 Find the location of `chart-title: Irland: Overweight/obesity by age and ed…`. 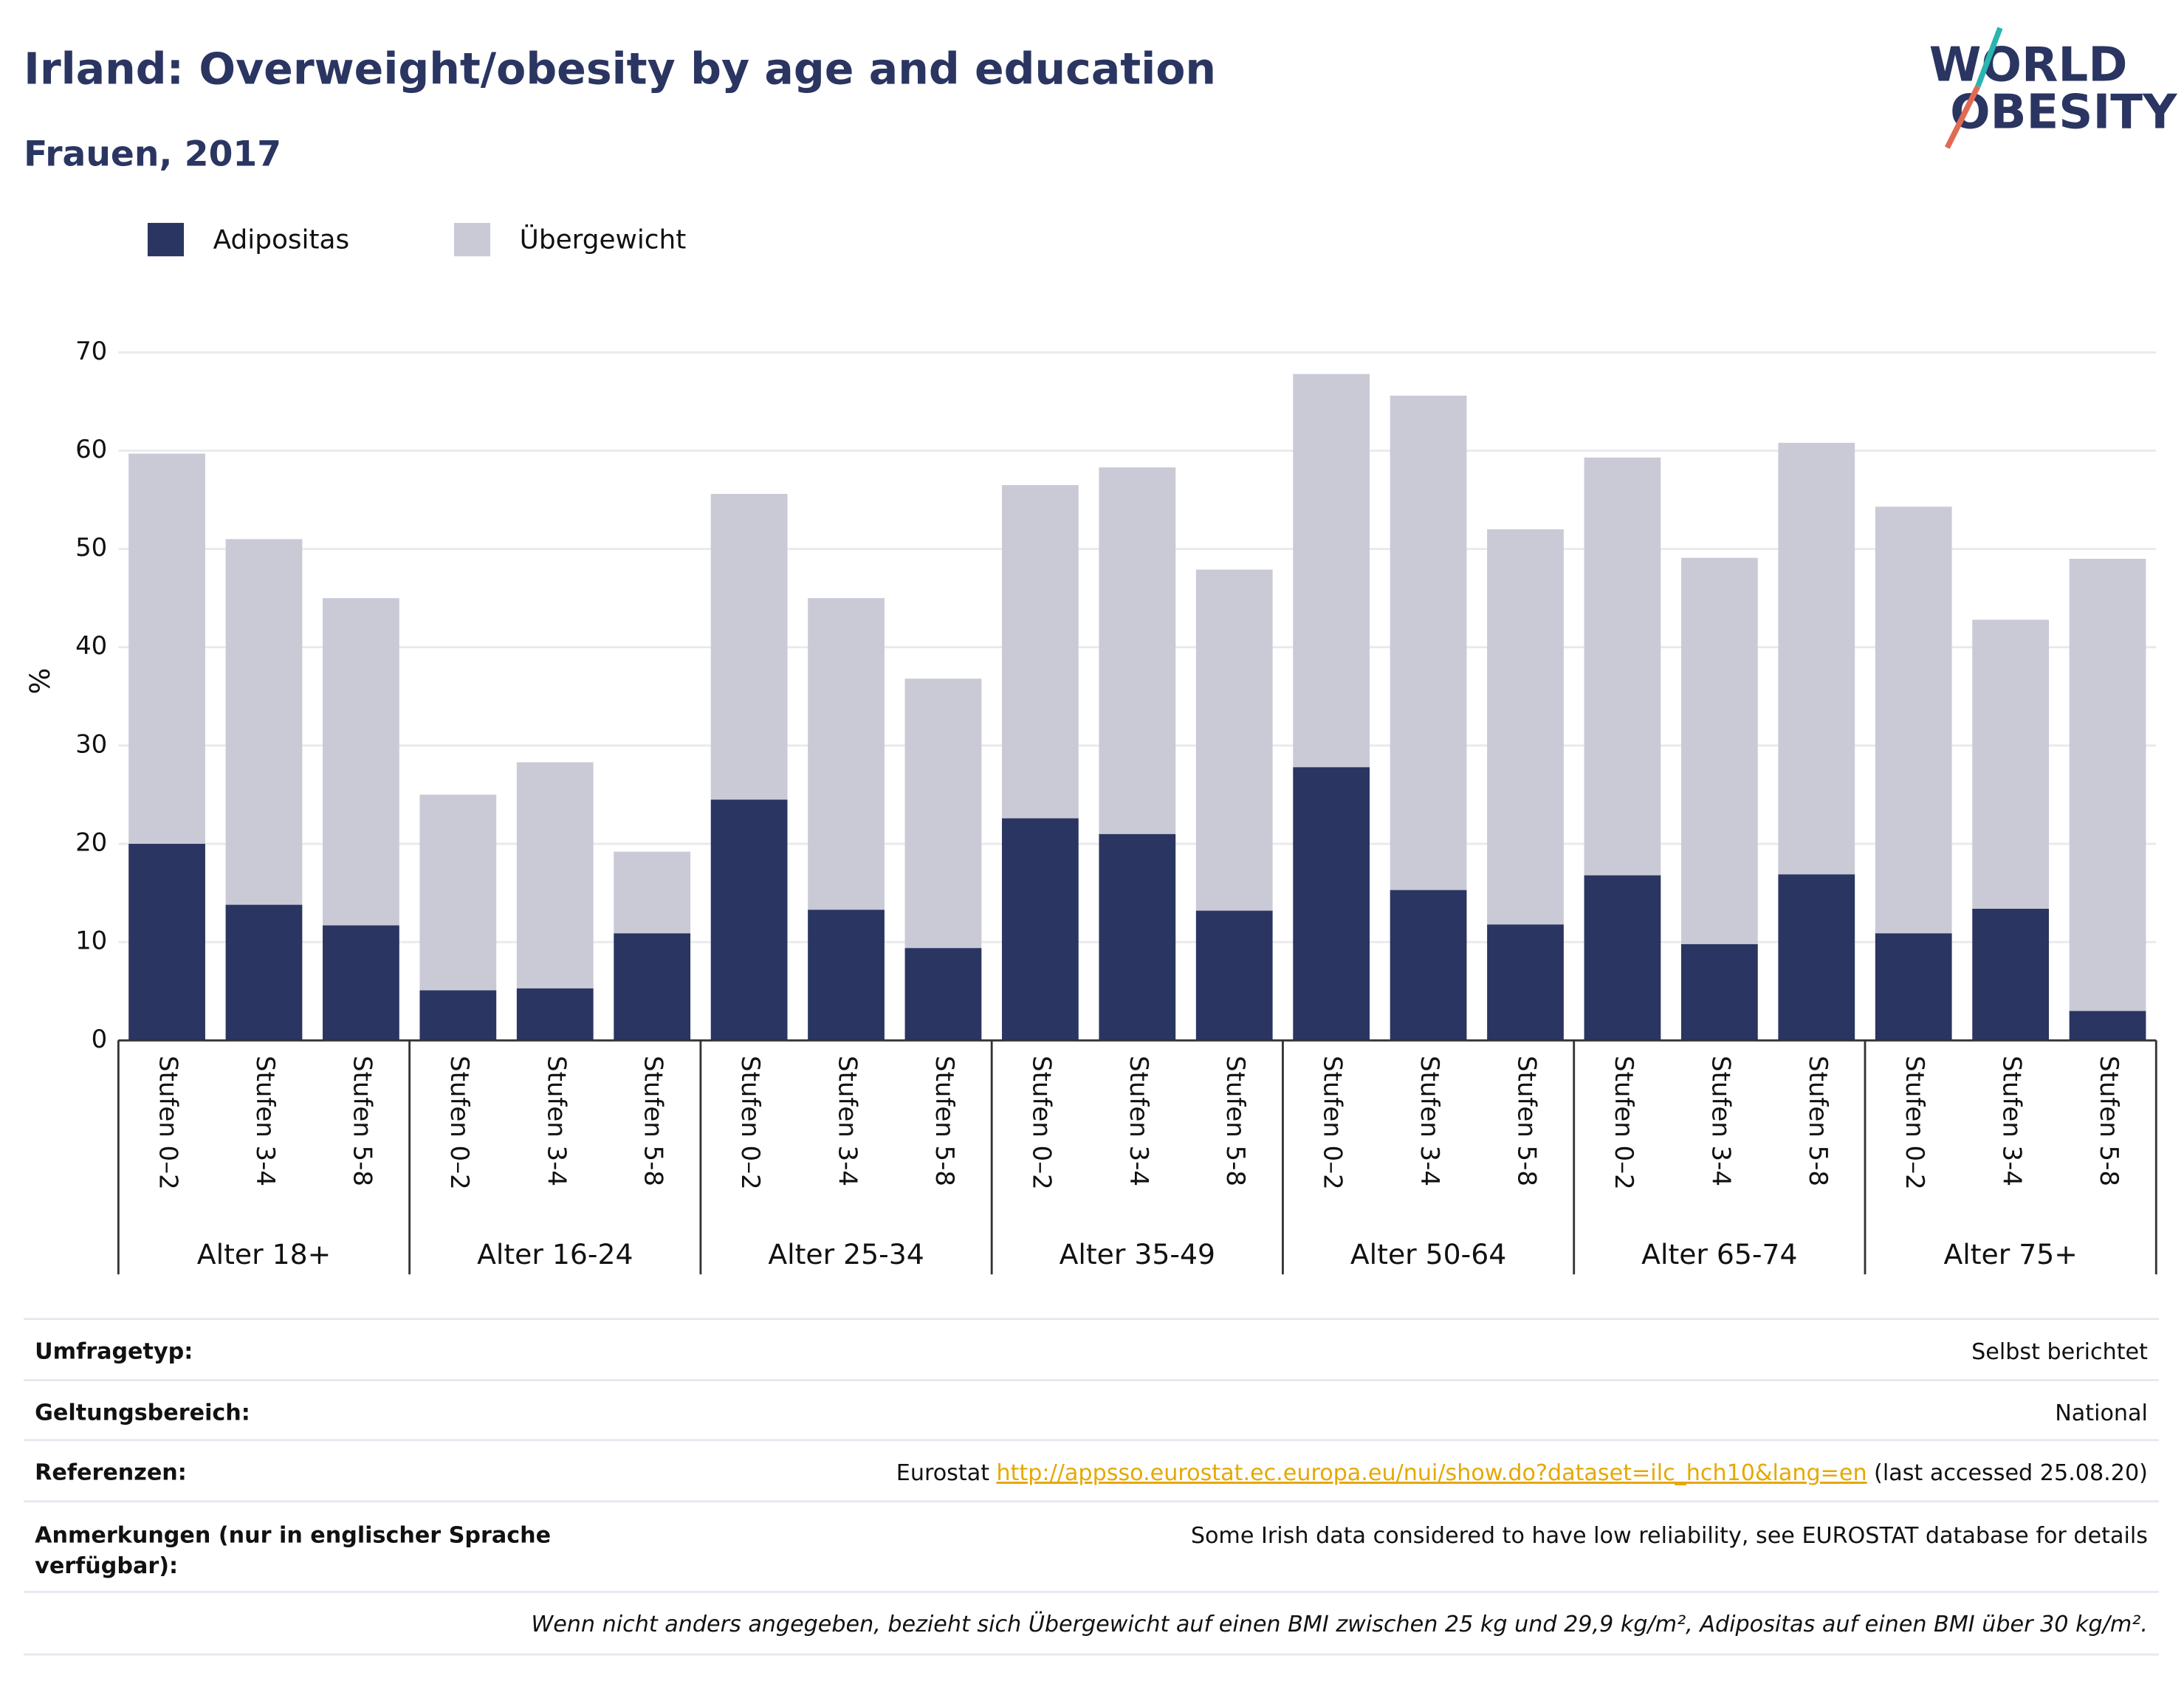

chart-title: Irland: Overweight/obesity by age and ed… is located at coordinates (620, 69).